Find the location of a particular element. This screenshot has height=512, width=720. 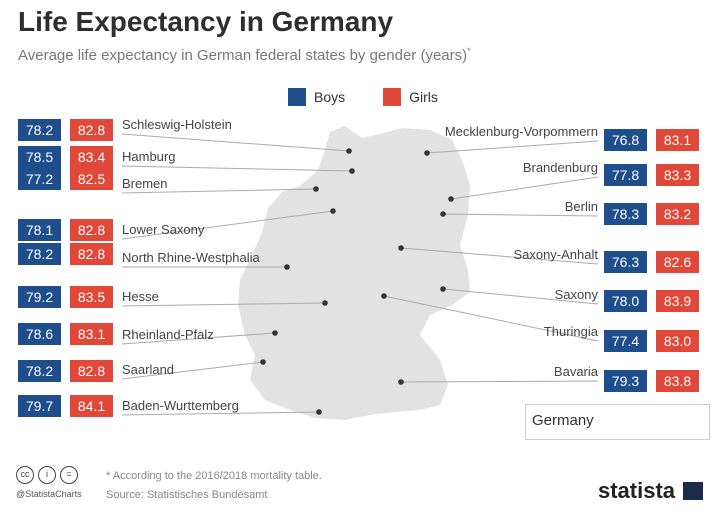

connector-rheinland-pfalz is located at coordinates (198, 338).